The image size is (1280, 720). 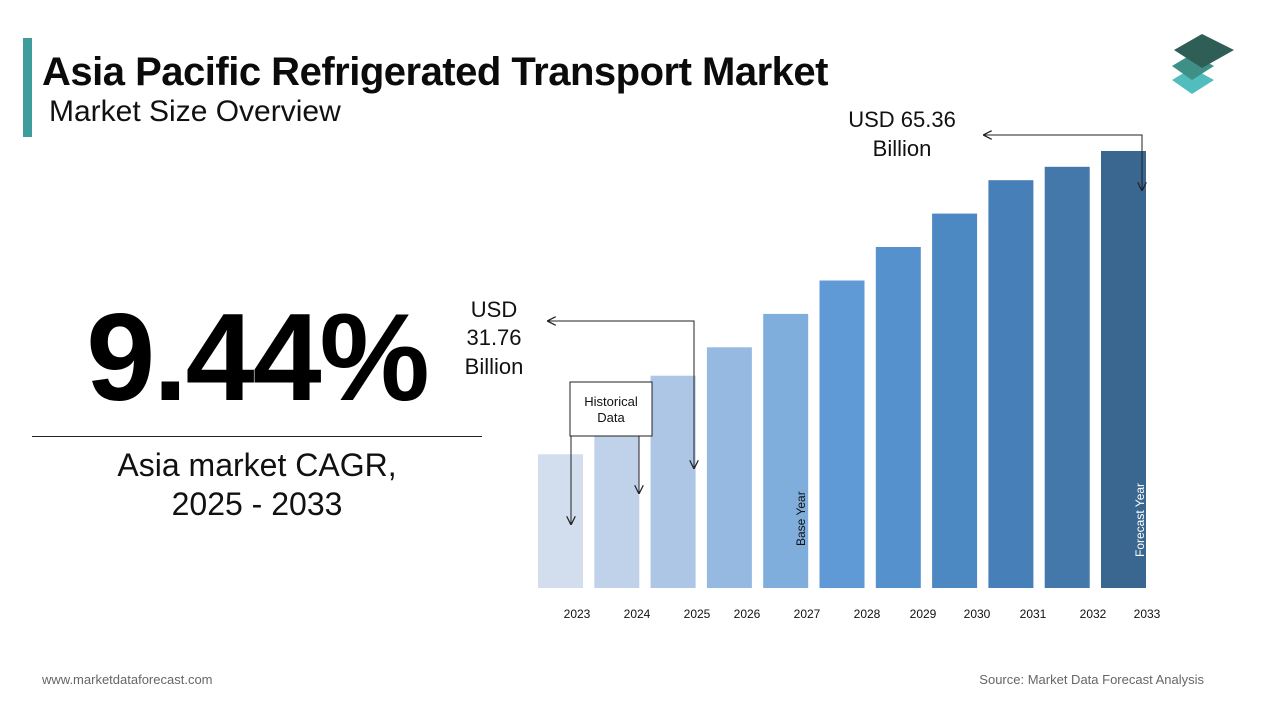 I want to click on x-tick-label: 2028, so click(x=867, y=614).